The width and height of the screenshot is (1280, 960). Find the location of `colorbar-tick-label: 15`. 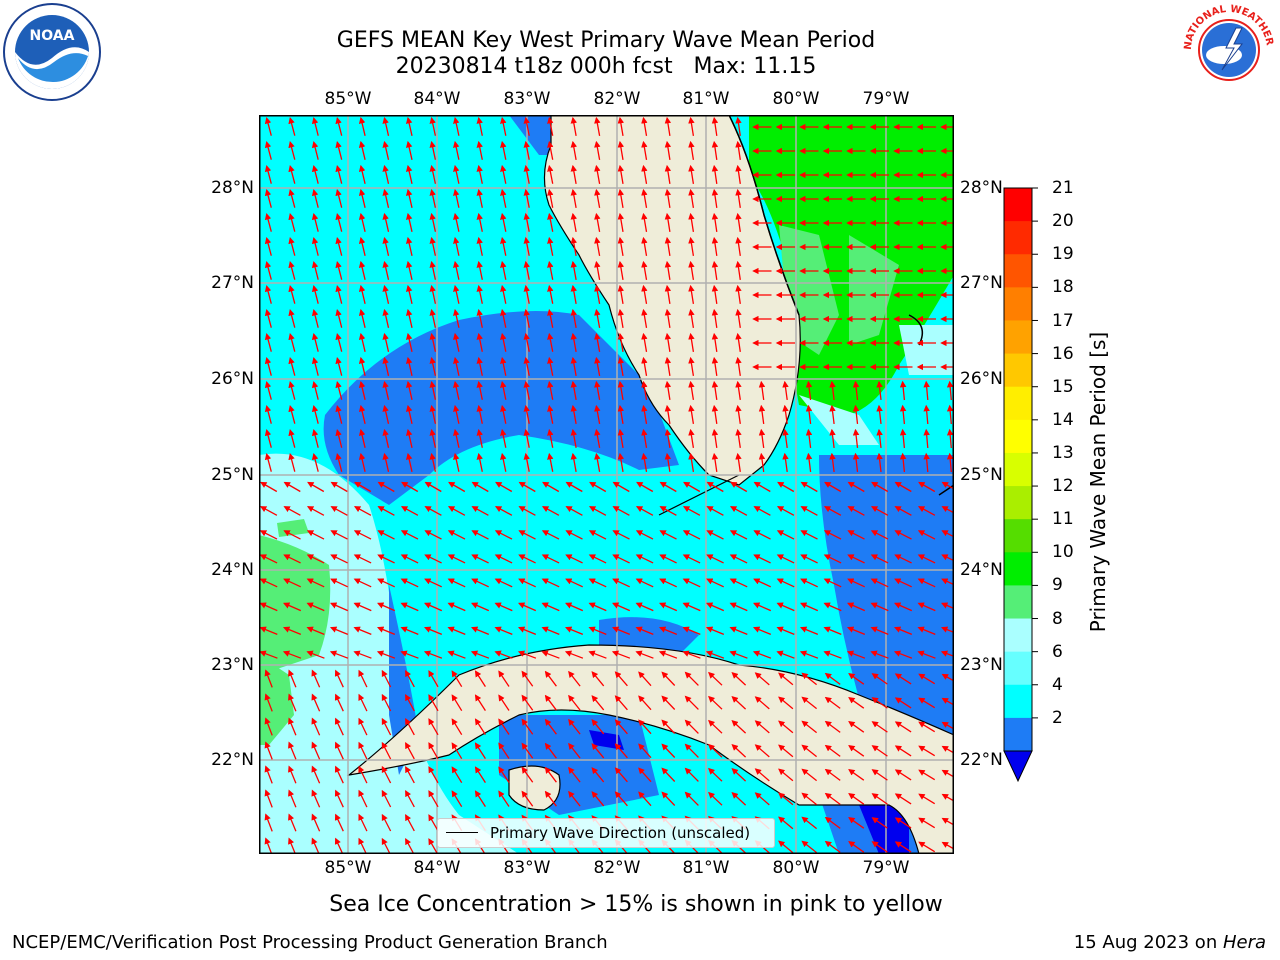

colorbar-tick-label: 15 is located at coordinates (1063, 386).